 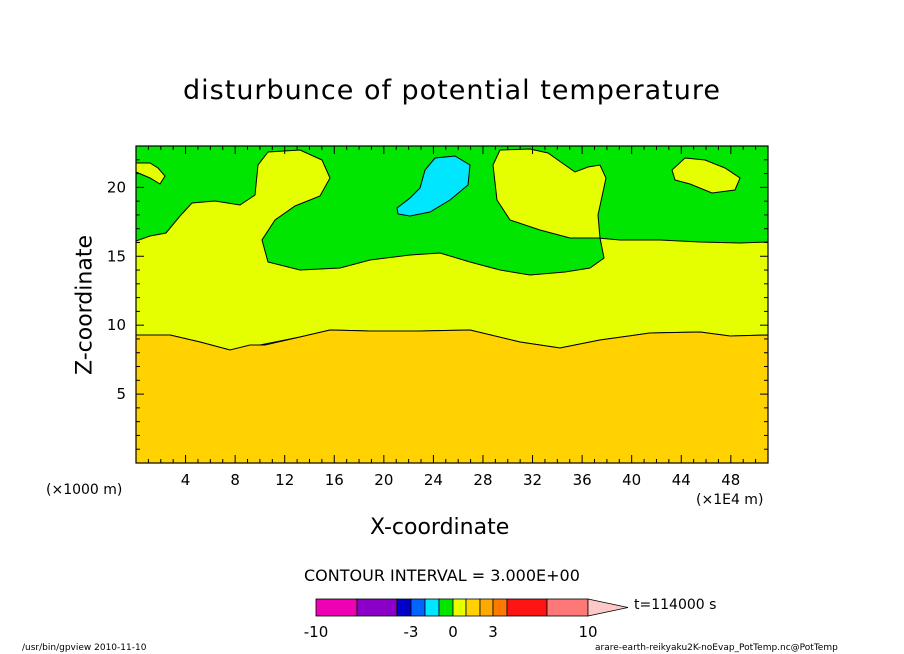 I want to click on x-tick-label: 8, so click(x=235, y=480).